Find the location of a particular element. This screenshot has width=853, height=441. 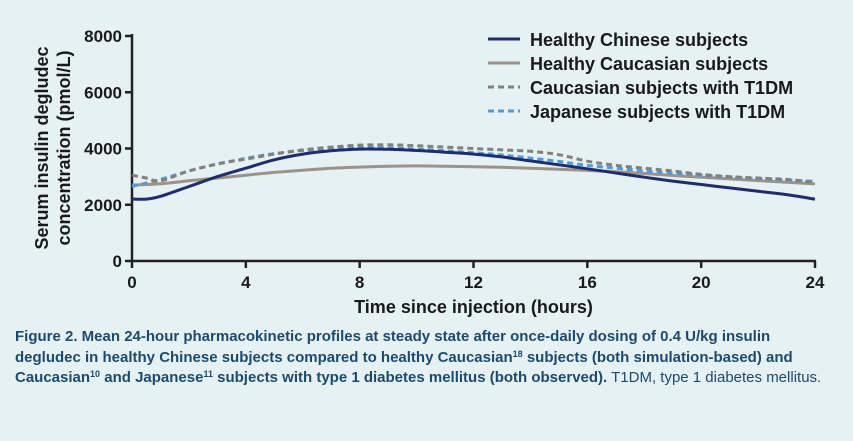

x-tick-label: 20 is located at coordinates (701, 282).